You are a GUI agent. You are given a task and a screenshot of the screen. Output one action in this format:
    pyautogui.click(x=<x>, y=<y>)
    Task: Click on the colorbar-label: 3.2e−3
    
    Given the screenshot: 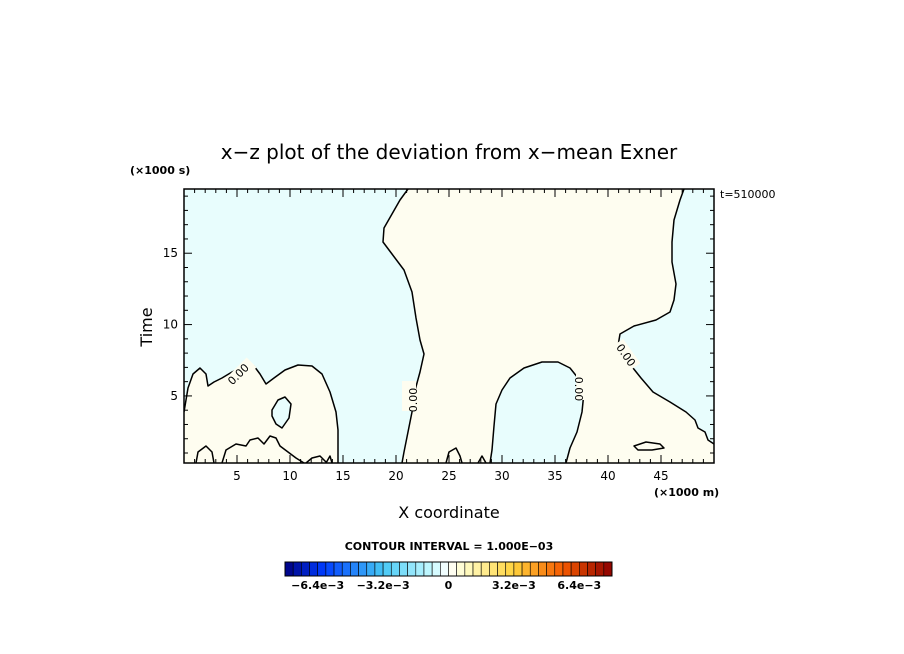 What is the action you would take?
    pyautogui.click(x=514, y=585)
    